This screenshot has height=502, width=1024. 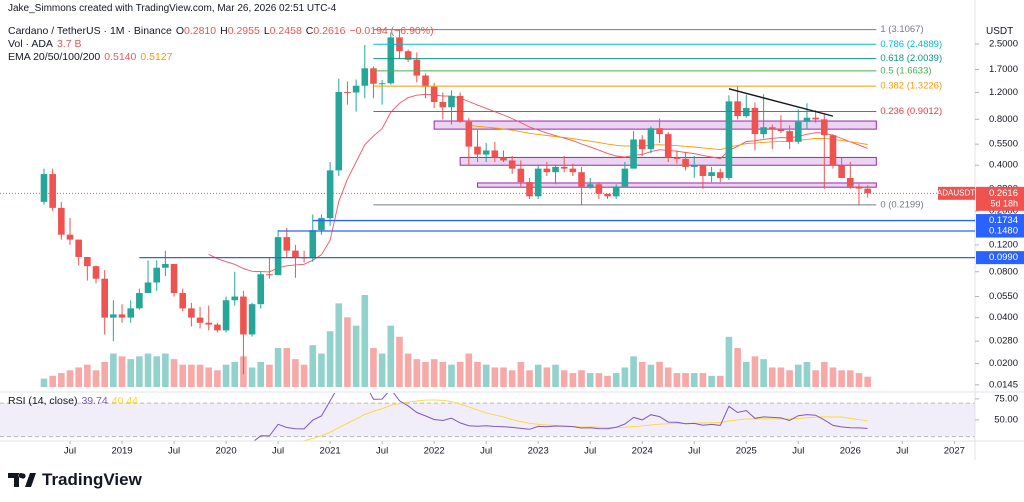 What do you see at coordinates (1003, 211) in the screenshot?
I see `y-tick-label: 0.2000` at bounding box center [1003, 211].